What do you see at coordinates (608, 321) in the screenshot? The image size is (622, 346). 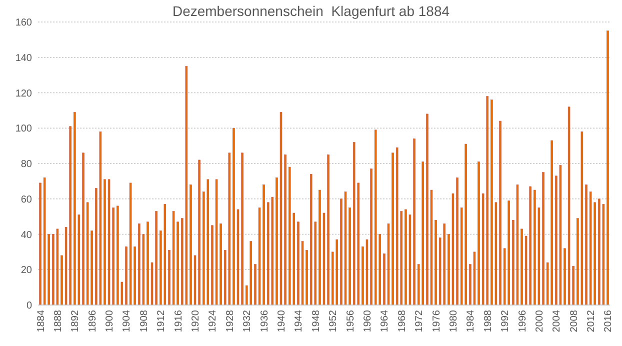 I see `x-tick-label: 2016` at bounding box center [608, 321].